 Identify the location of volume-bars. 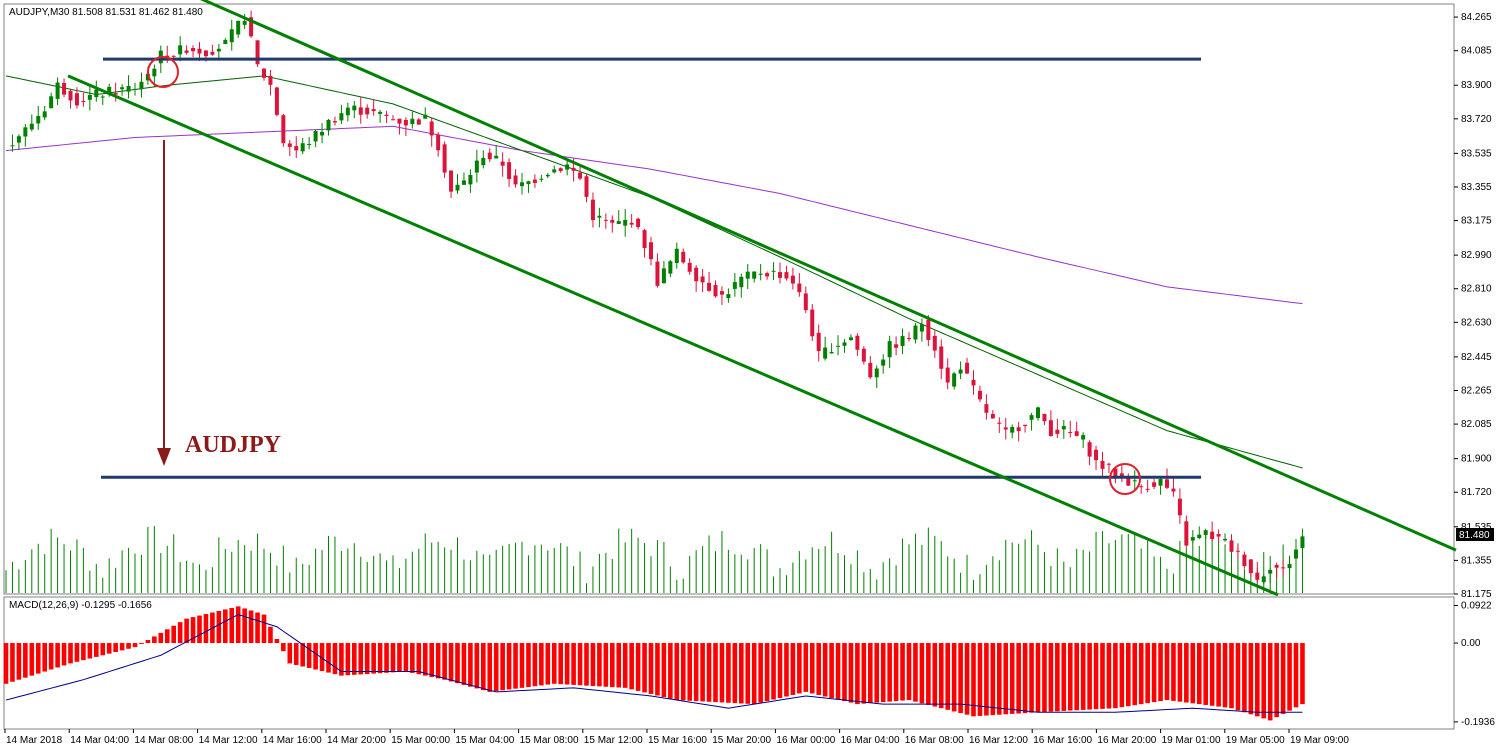
(654, 559).